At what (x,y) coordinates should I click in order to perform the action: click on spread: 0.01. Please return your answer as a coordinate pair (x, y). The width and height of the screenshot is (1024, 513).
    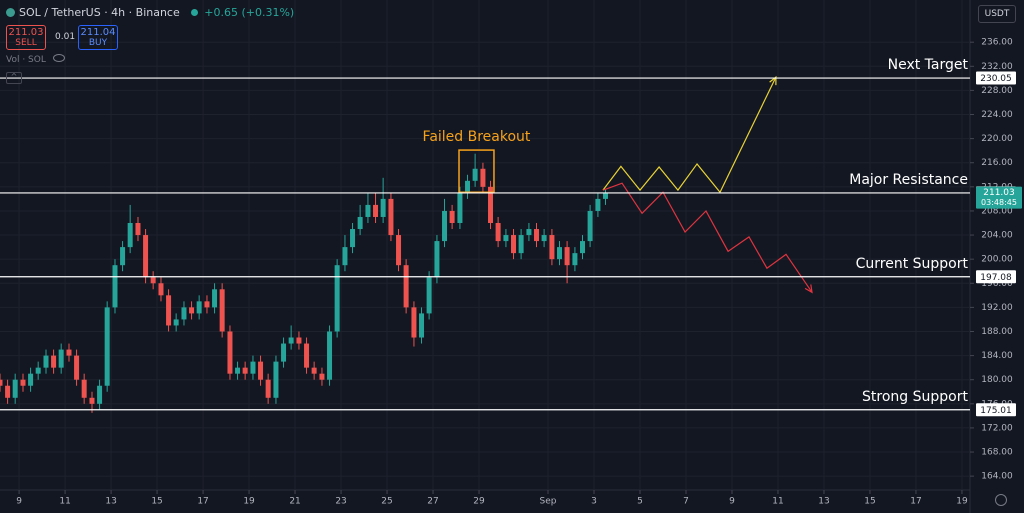
    Looking at the image, I should click on (65, 37).